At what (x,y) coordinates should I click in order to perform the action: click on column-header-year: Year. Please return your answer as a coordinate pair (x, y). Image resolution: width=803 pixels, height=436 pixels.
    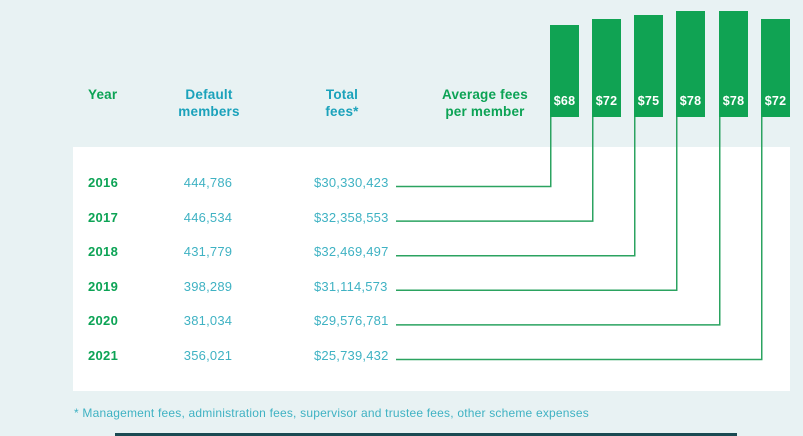
    Looking at the image, I should click on (103, 94).